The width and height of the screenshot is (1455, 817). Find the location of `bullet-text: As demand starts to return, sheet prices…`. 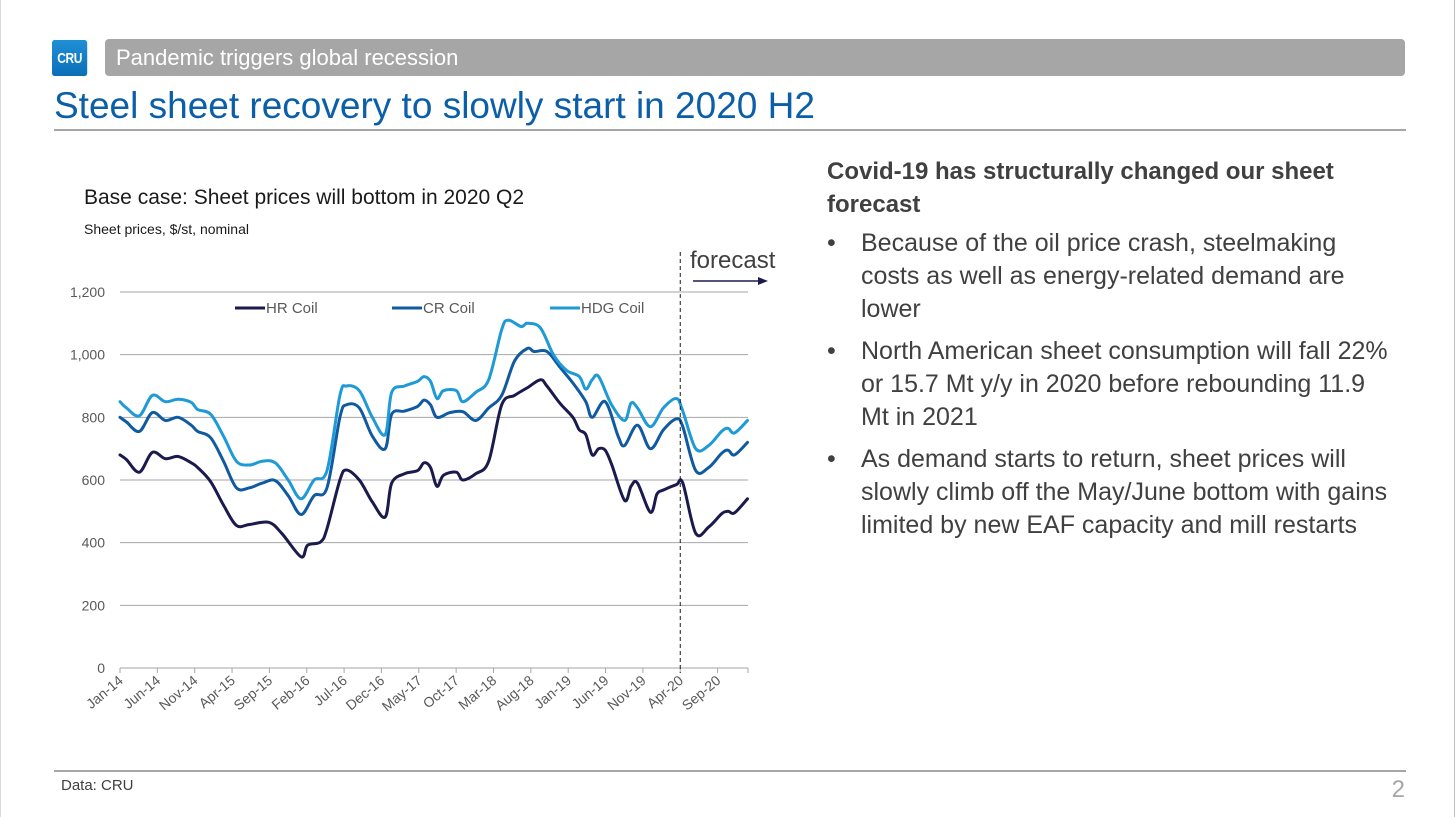

bullet-text: As demand starts to return, sheet prices… is located at coordinates (1124, 492).